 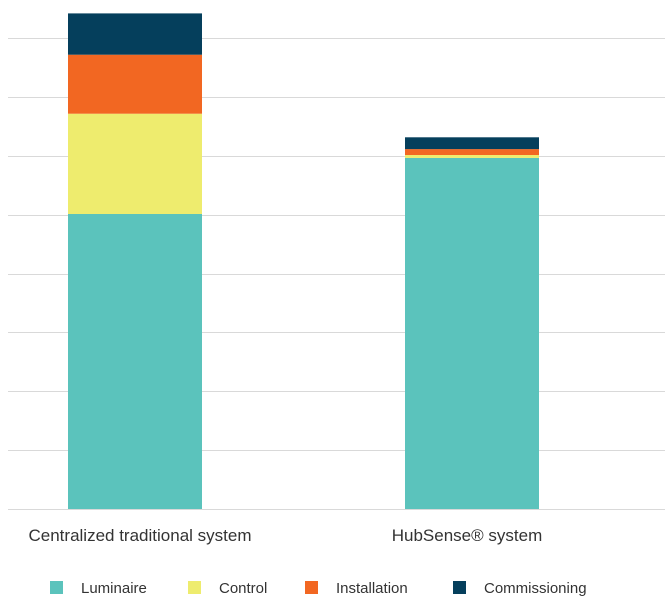 I want to click on bar-stack-hubsense-system, so click(x=472, y=323).